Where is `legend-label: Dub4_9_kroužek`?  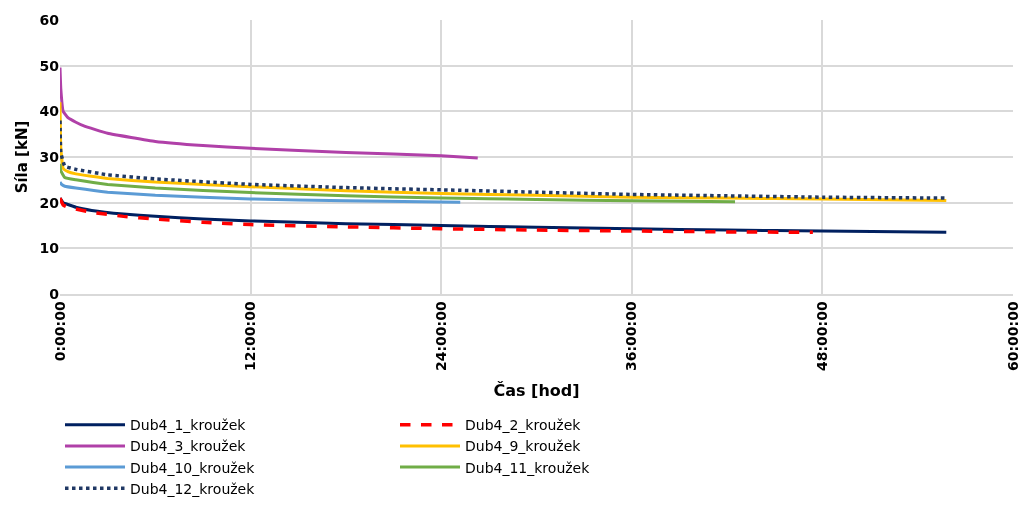
legend-label: Dub4_9_kroužek is located at coordinates (523, 446).